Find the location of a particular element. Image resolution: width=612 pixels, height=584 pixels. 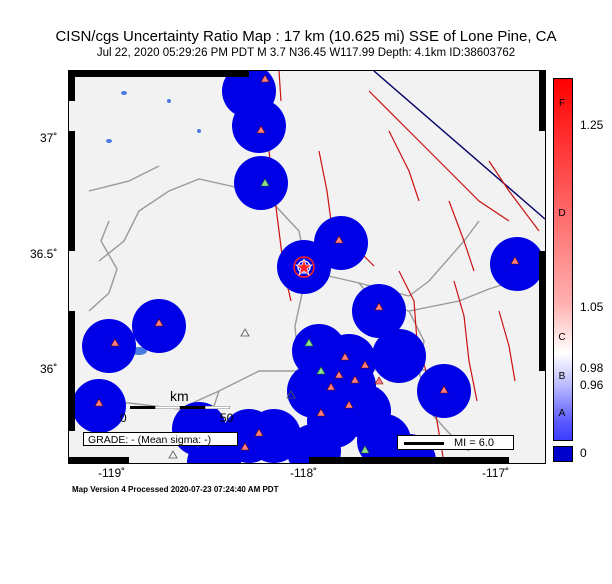

lon-tick-119: -119˚ is located at coordinates (112, 473).